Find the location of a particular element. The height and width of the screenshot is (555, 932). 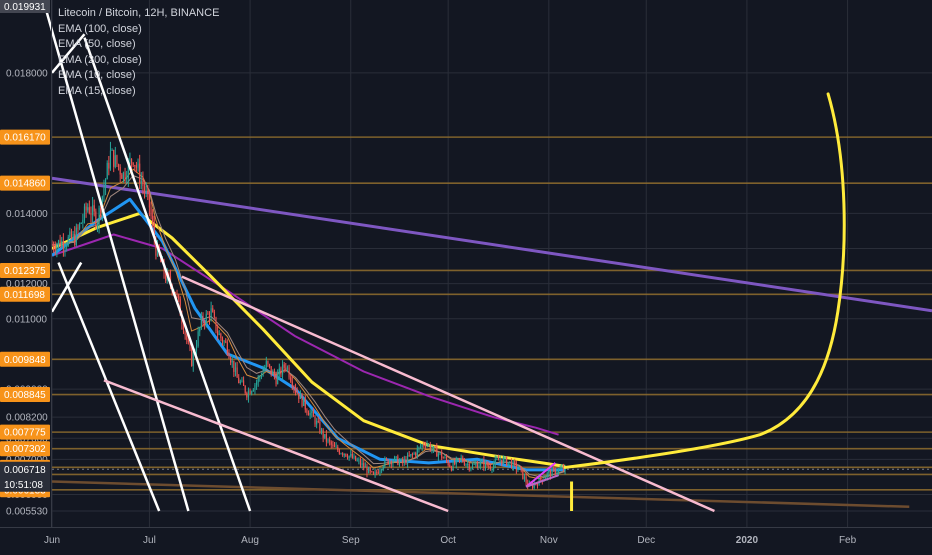

time-axis-bg is located at coordinates (466, 538).